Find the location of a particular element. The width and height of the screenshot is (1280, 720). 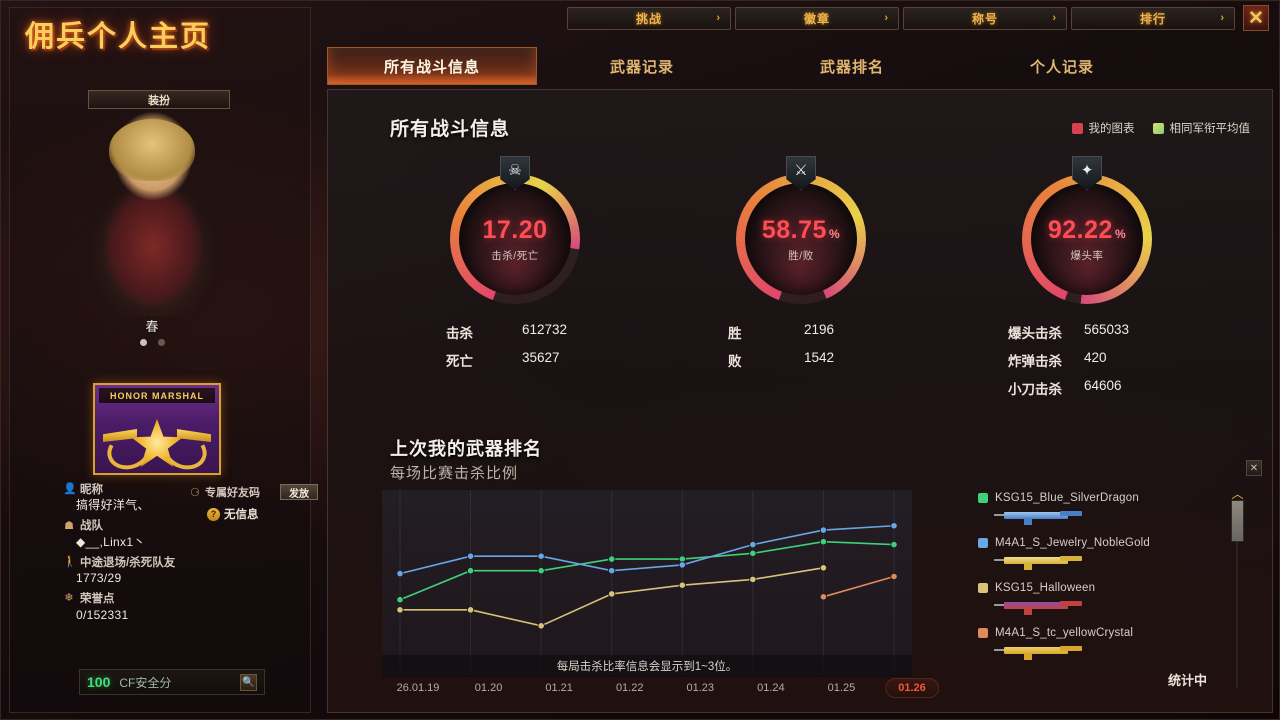

gauge-inner: 58.75% 胜/败 is located at coordinates (801, 239).